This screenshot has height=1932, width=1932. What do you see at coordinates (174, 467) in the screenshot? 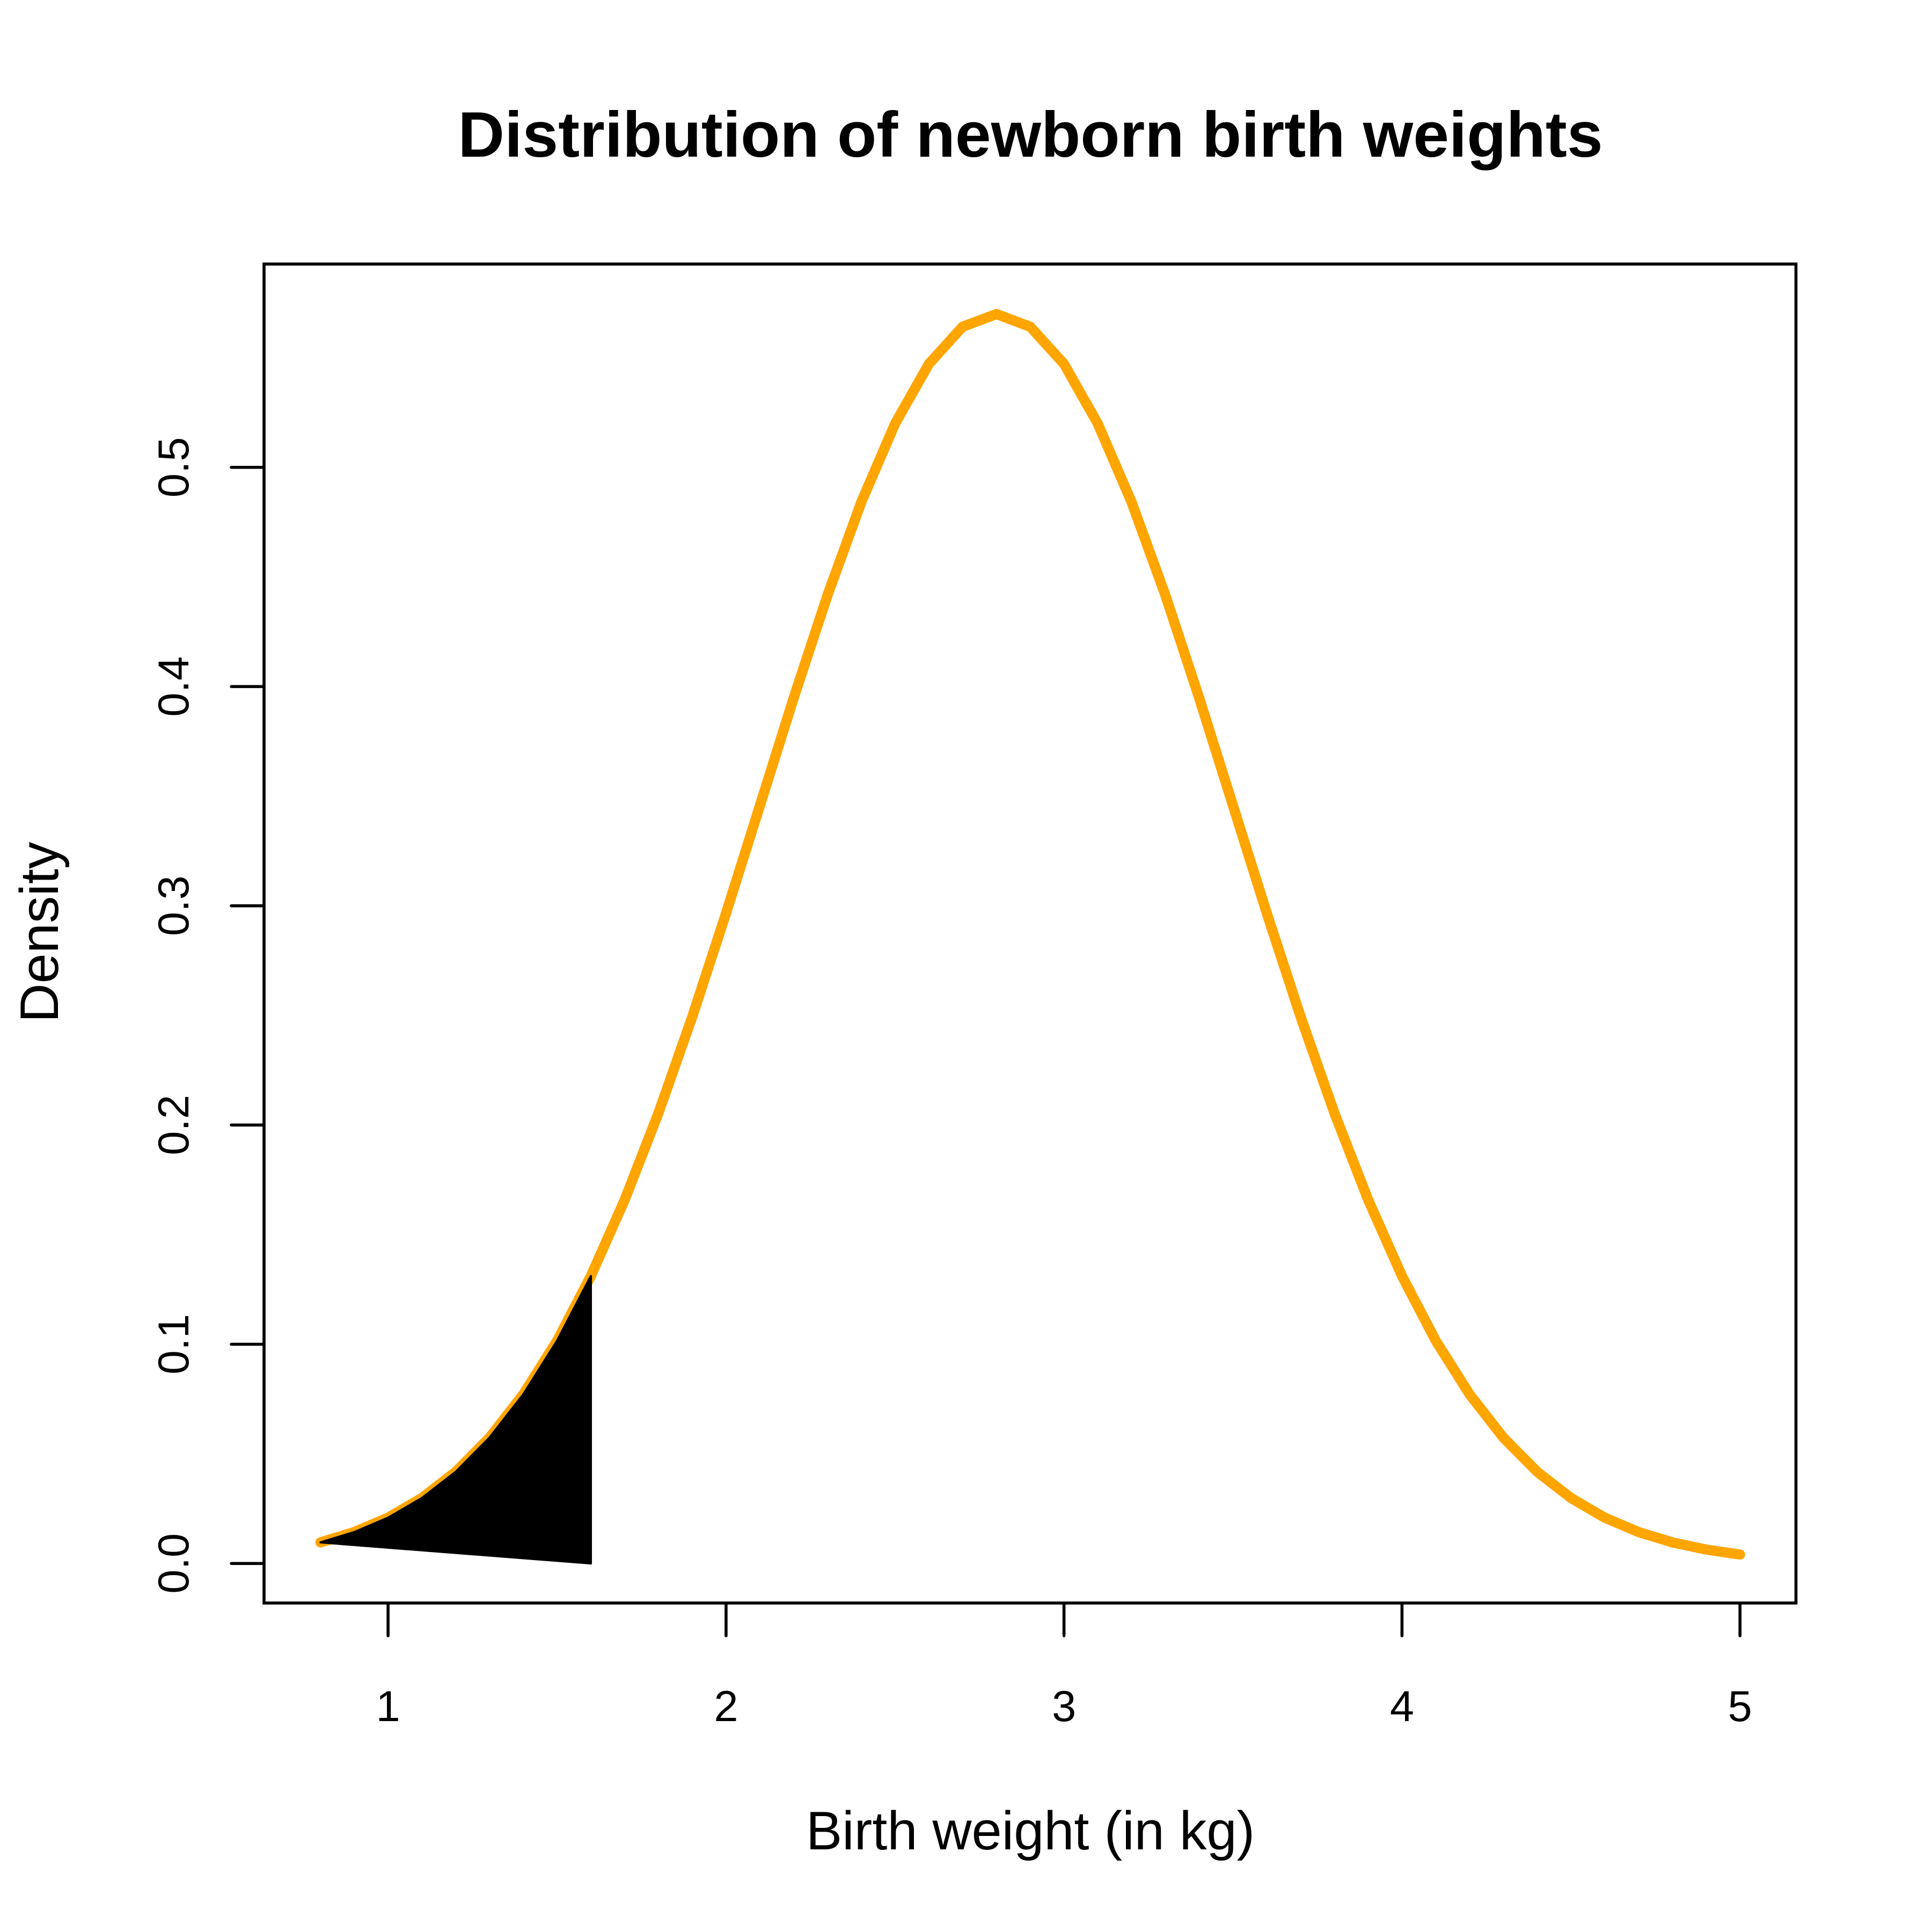
I see `svg-text: 0.5` at bounding box center [174, 467].